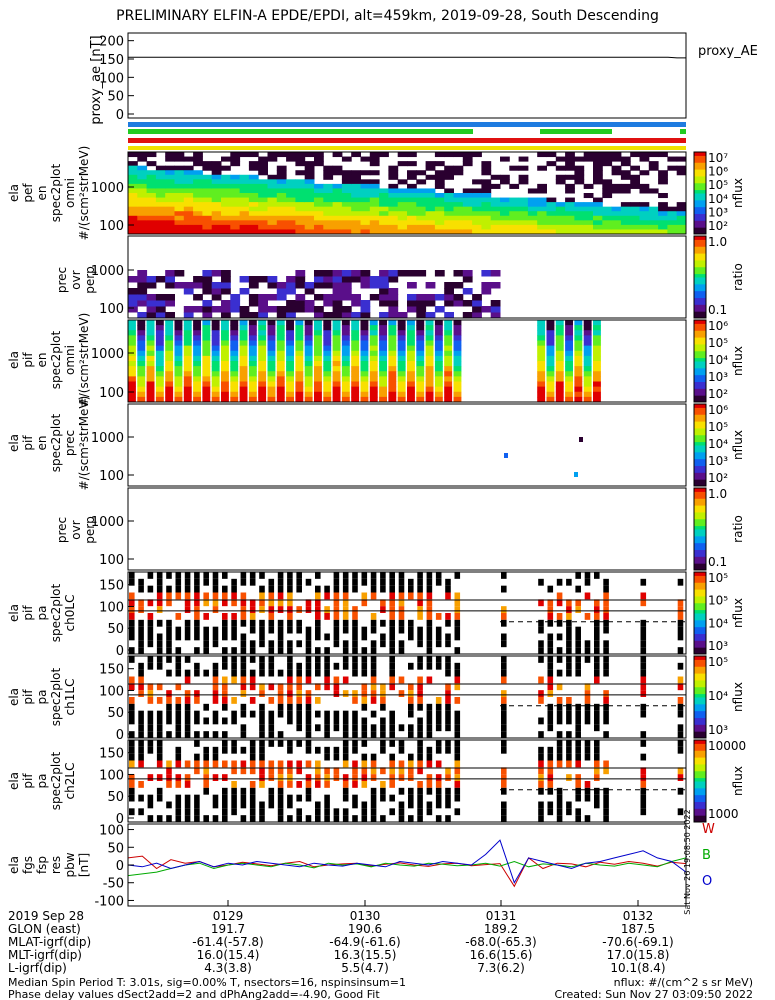 The height and width of the screenshot is (1000, 775). I want to click on pa-ch0-colorbar-swatch, so click(700, 638).